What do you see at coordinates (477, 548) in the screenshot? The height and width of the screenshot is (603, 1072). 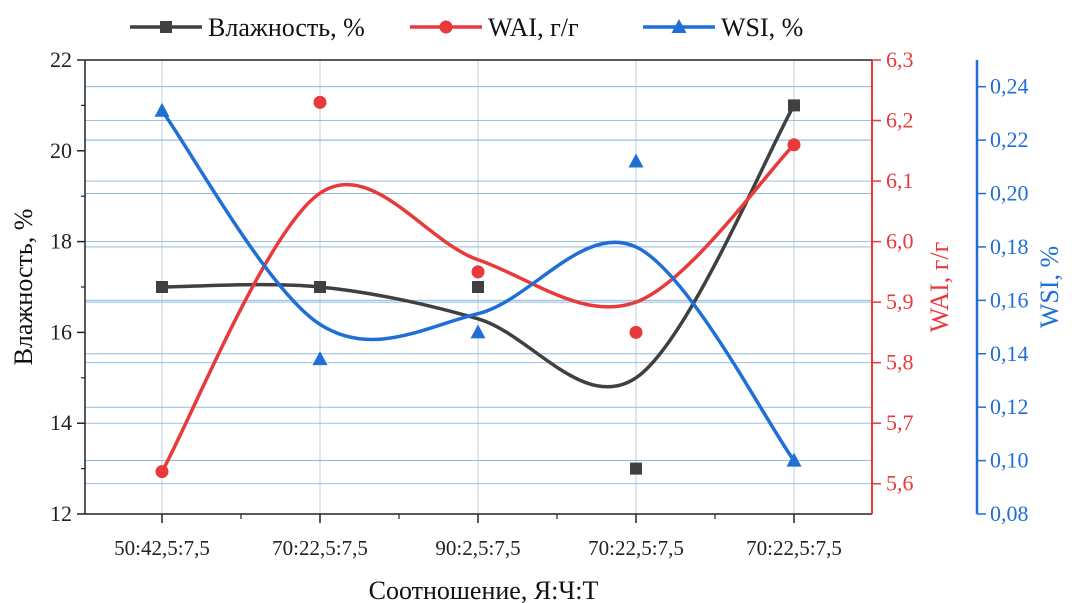 I see `x-tick-label: 90:2,5:7,5` at bounding box center [477, 548].